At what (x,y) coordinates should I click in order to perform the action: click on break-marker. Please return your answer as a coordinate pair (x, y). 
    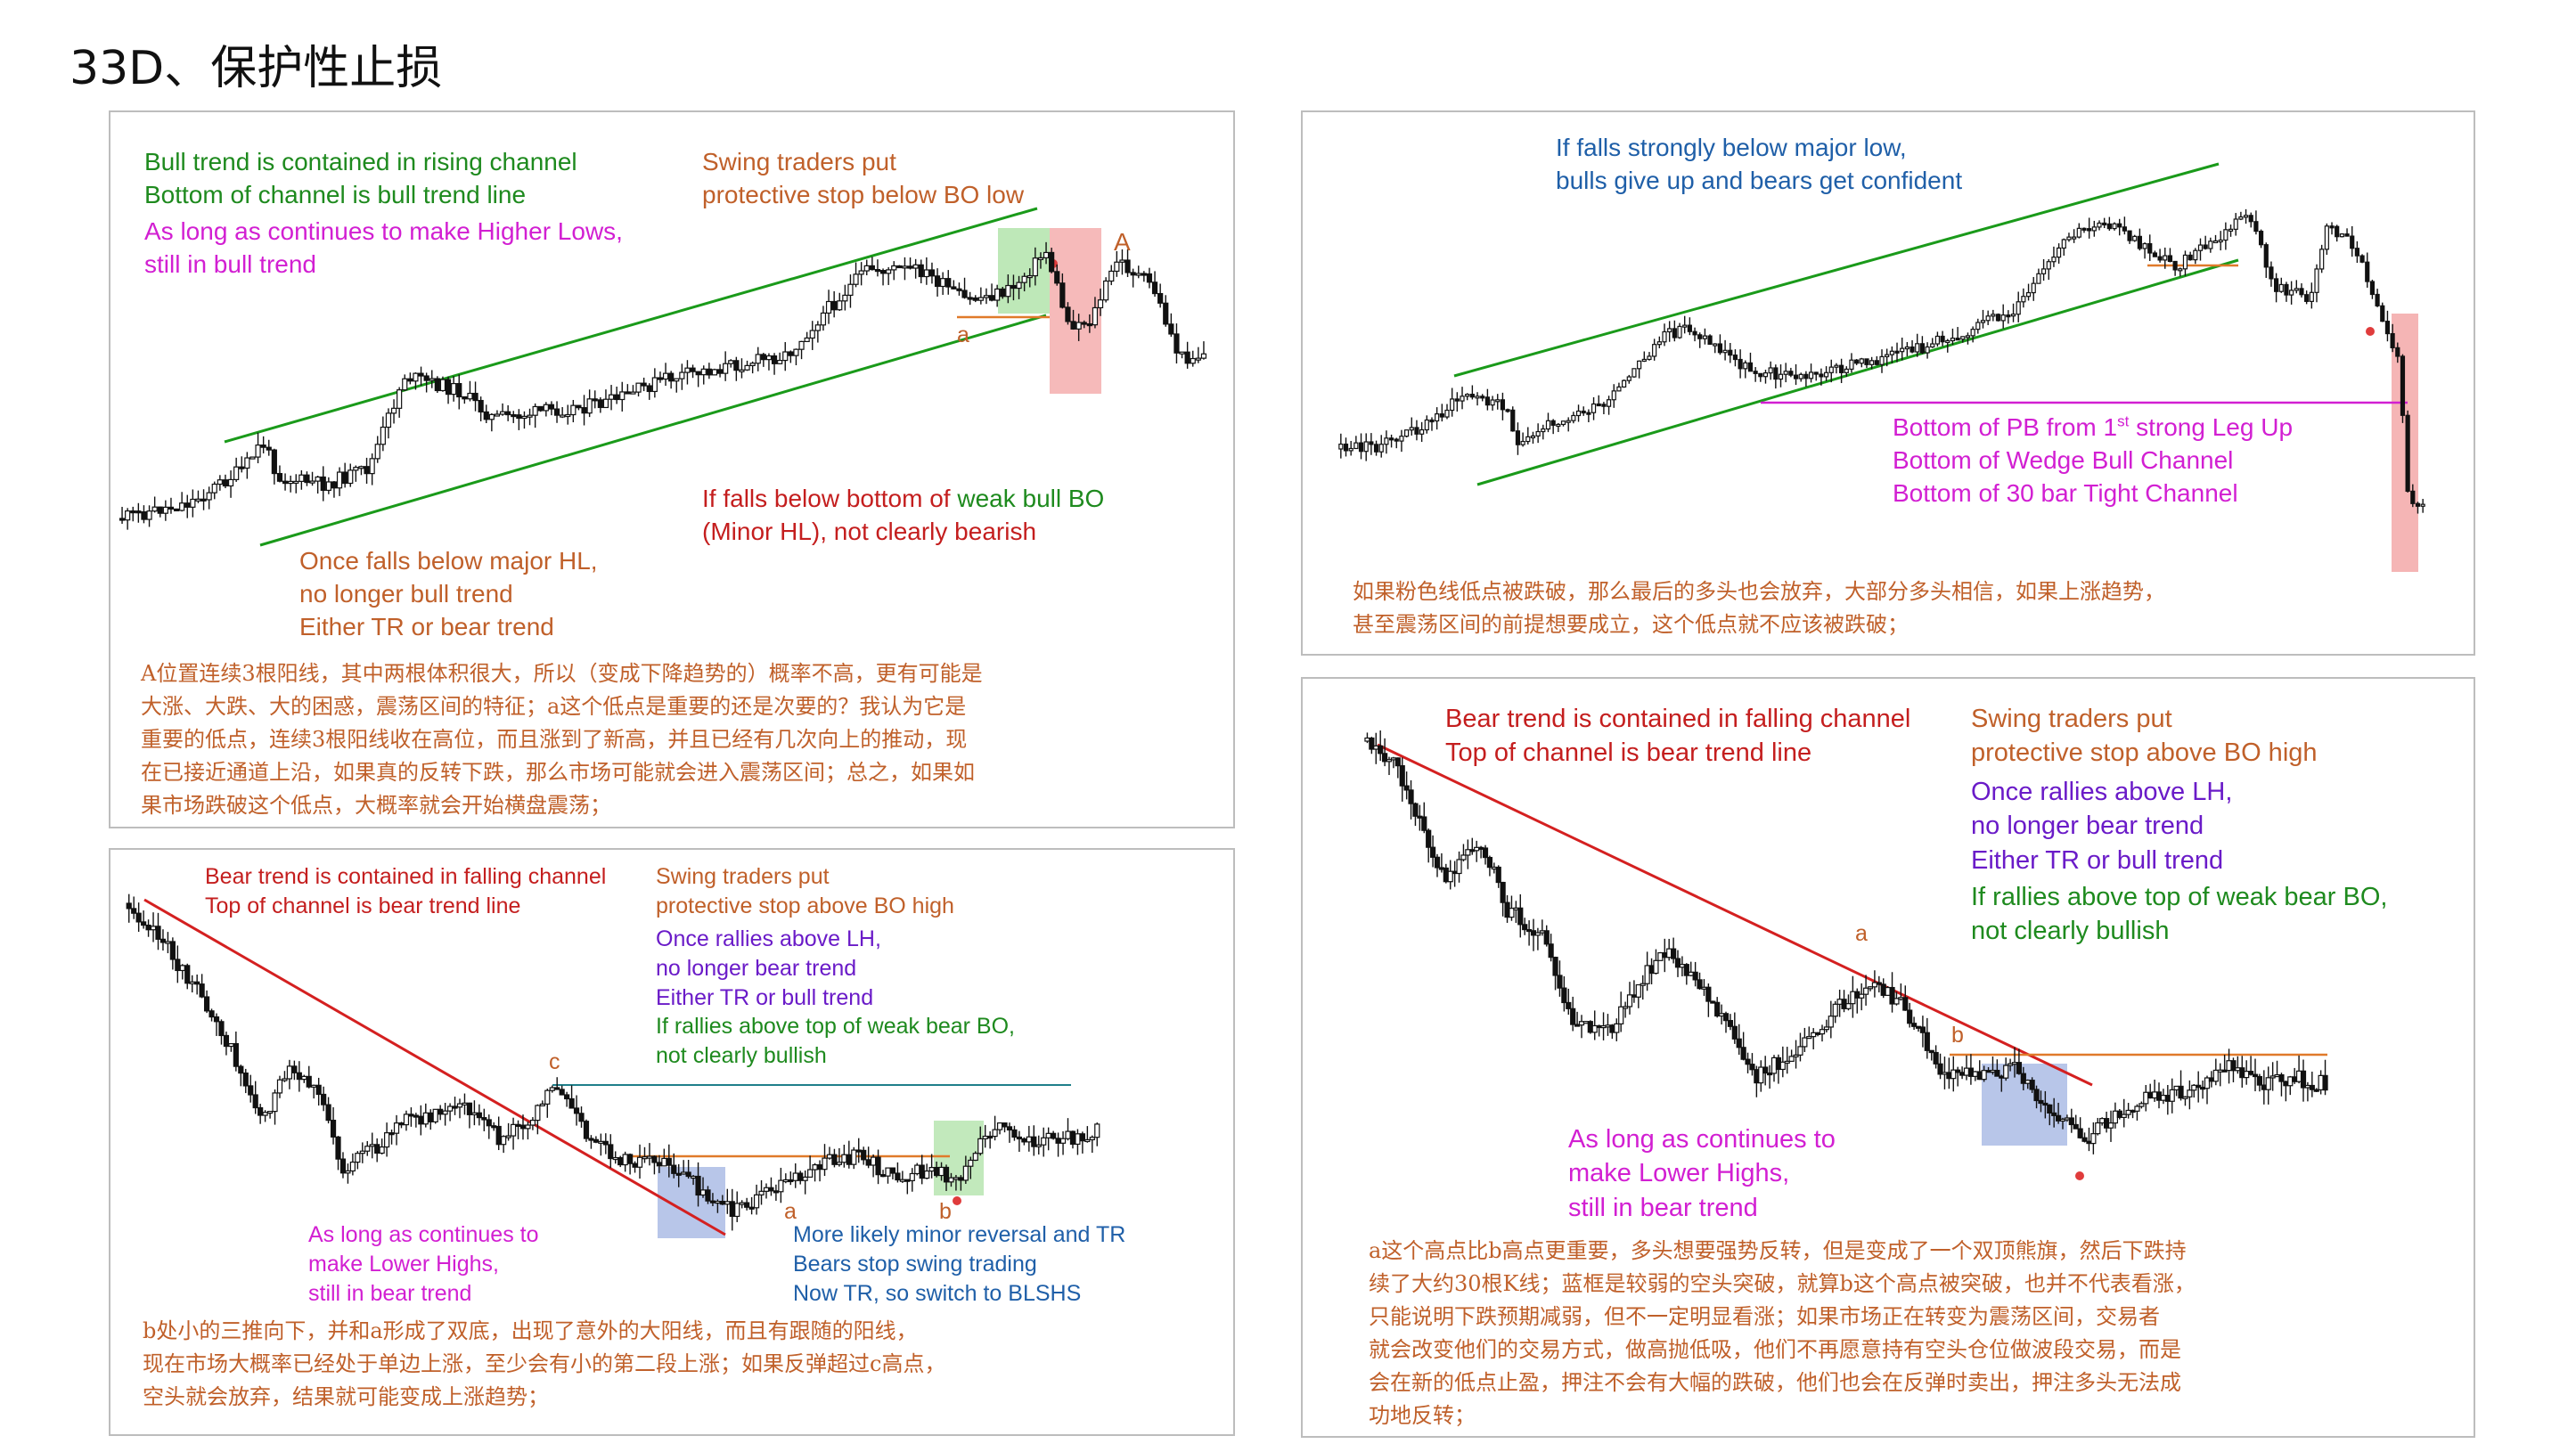
    Looking at the image, I should click on (2079, 1175).